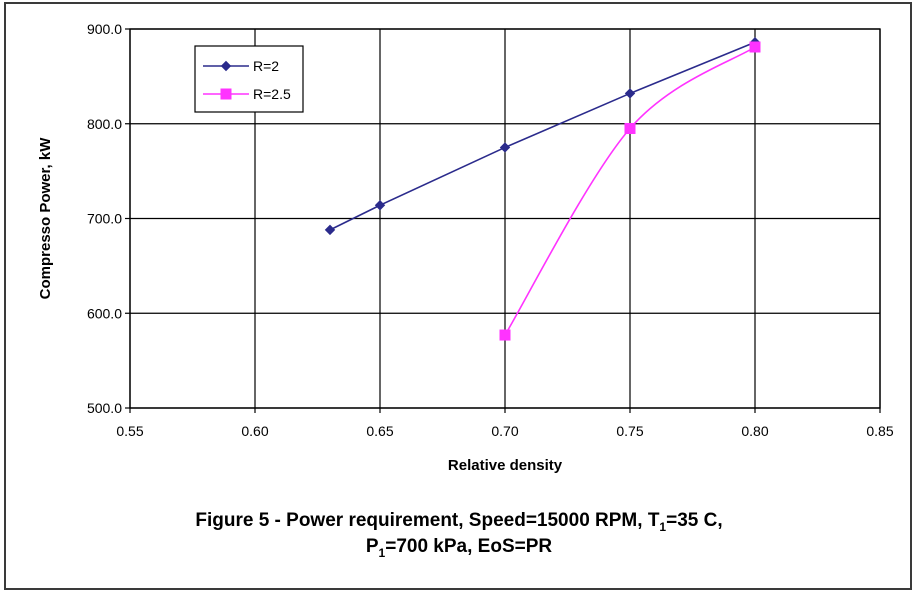 Image resolution: width=918 pixels, height=594 pixels. Describe the element at coordinates (379, 431) in the screenshot. I see `x-tick-label: 0.65` at that location.